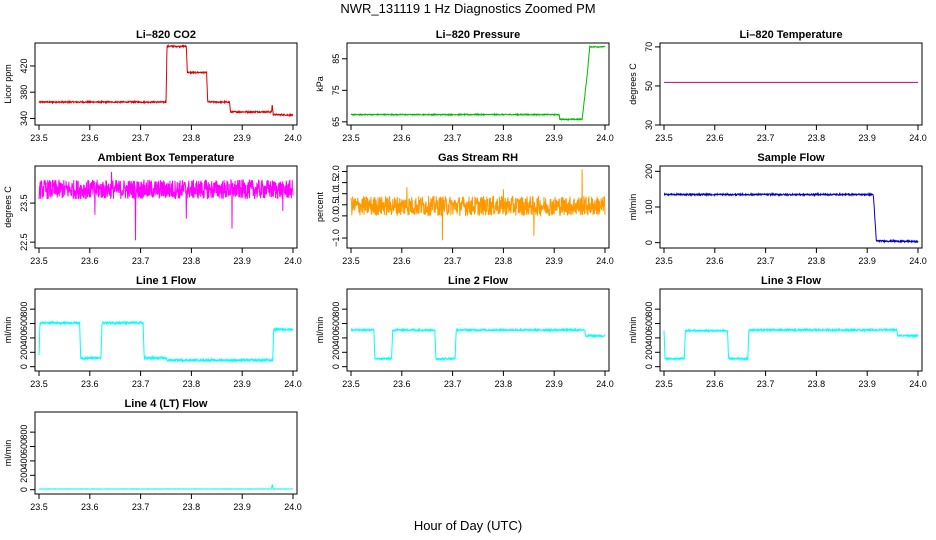 This screenshot has height=540, width=936. I want to click on main-title: NWR_131119 1 Hz Diagnostics Zoomed PM, so click(468, 8).